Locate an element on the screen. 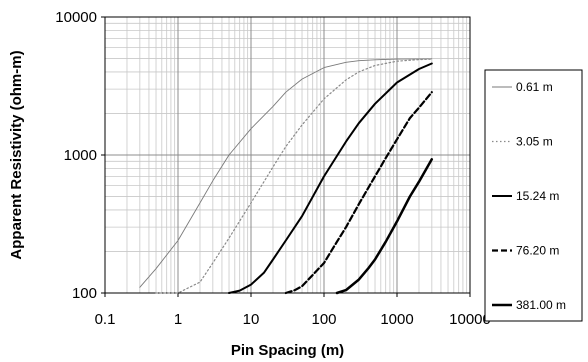 The width and height of the screenshot is (588, 362). x-tick-label: 100 is located at coordinates (323, 319).